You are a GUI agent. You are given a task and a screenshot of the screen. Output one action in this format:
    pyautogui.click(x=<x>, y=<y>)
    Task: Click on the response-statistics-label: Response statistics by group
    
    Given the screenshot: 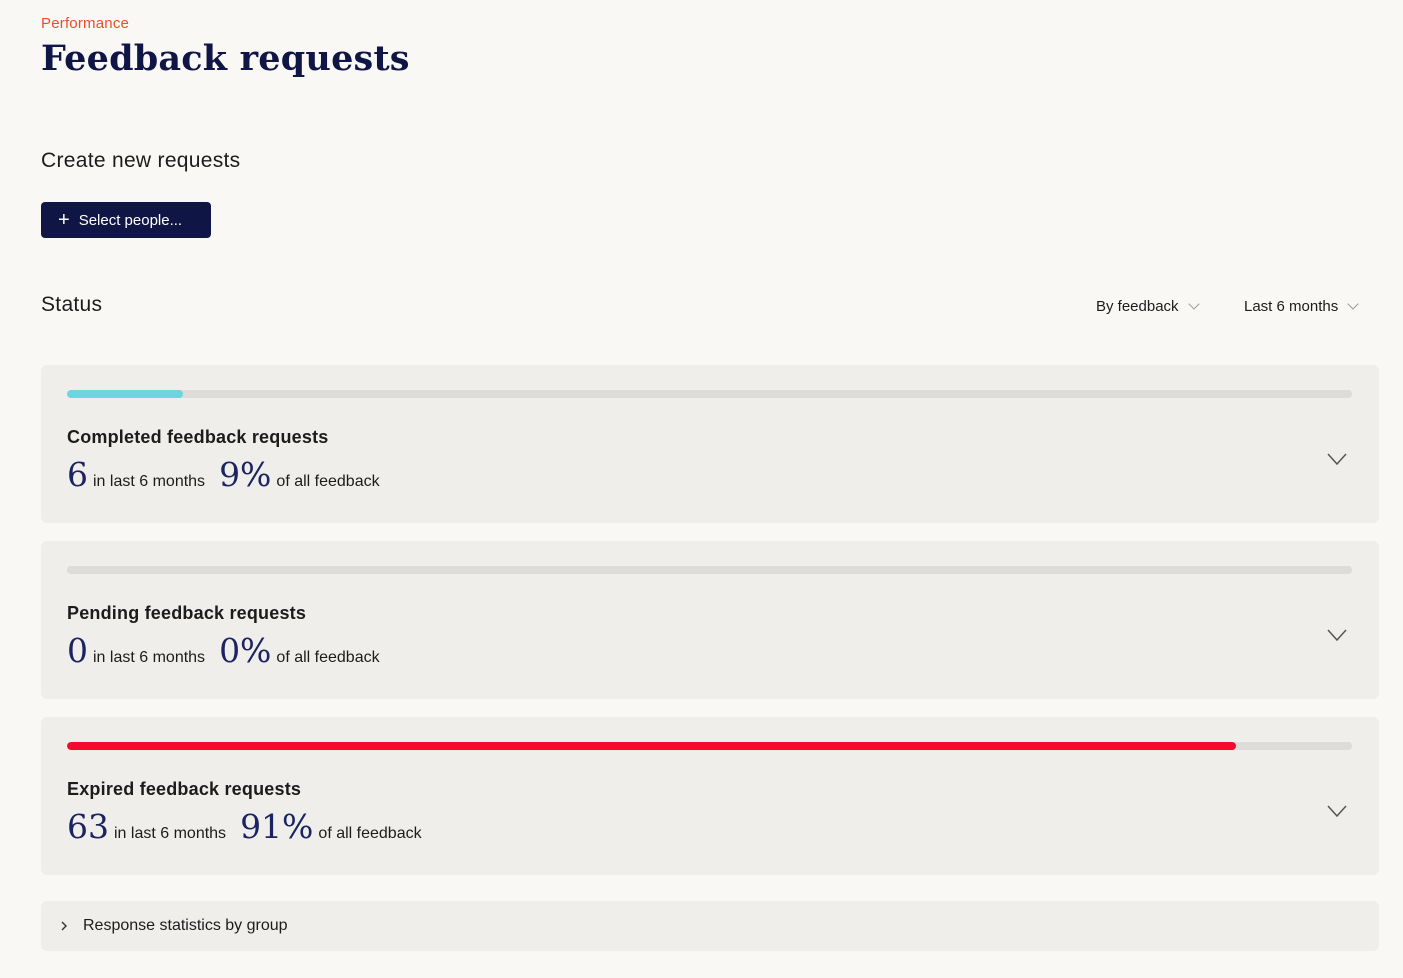 What is the action you would take?
    pyautogui.click(x=185, y=925)
    